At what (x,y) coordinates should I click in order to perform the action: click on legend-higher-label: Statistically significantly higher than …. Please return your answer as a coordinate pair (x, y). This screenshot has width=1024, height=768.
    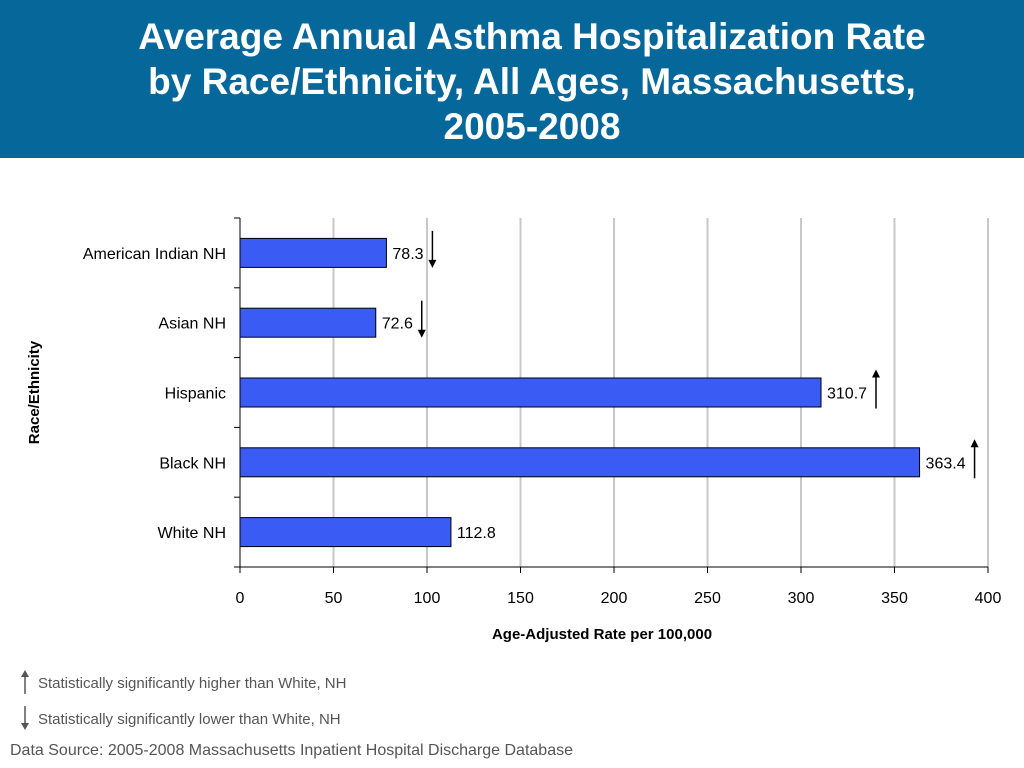
    Looking at the image, I should click on (192, 683).